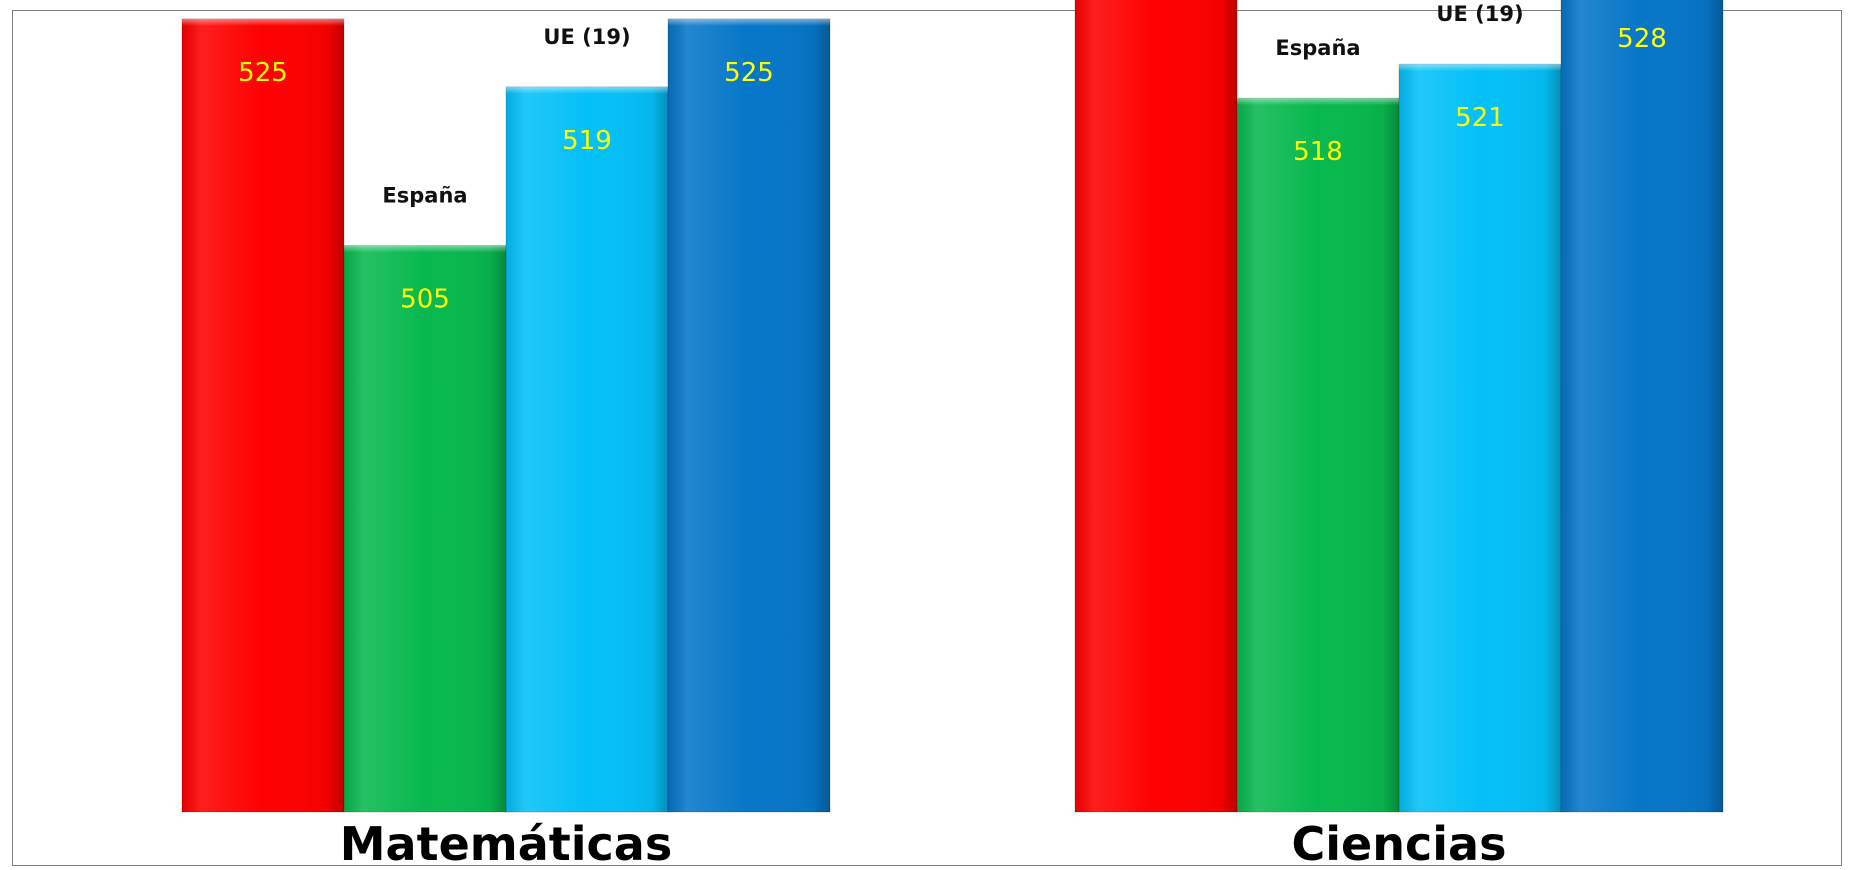 This screenshot has height=870, width=1856. What do you see at coordinates (1317, 48) in the screenshot?
I see `category-label-1-1: España` at bounding box center [1317, 48].